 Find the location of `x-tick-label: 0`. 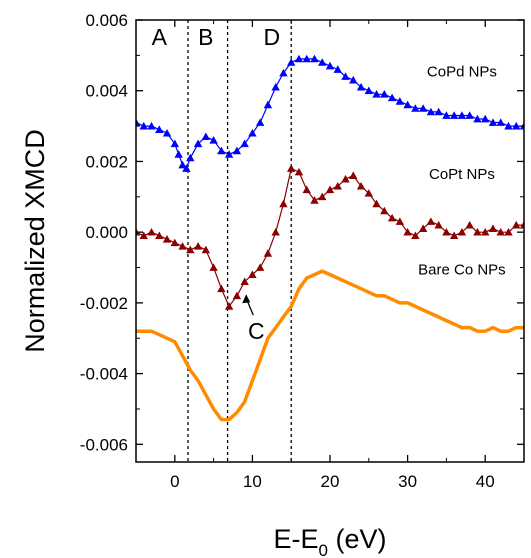

x-tick-label: 0 is located at coordinates (174, 481).